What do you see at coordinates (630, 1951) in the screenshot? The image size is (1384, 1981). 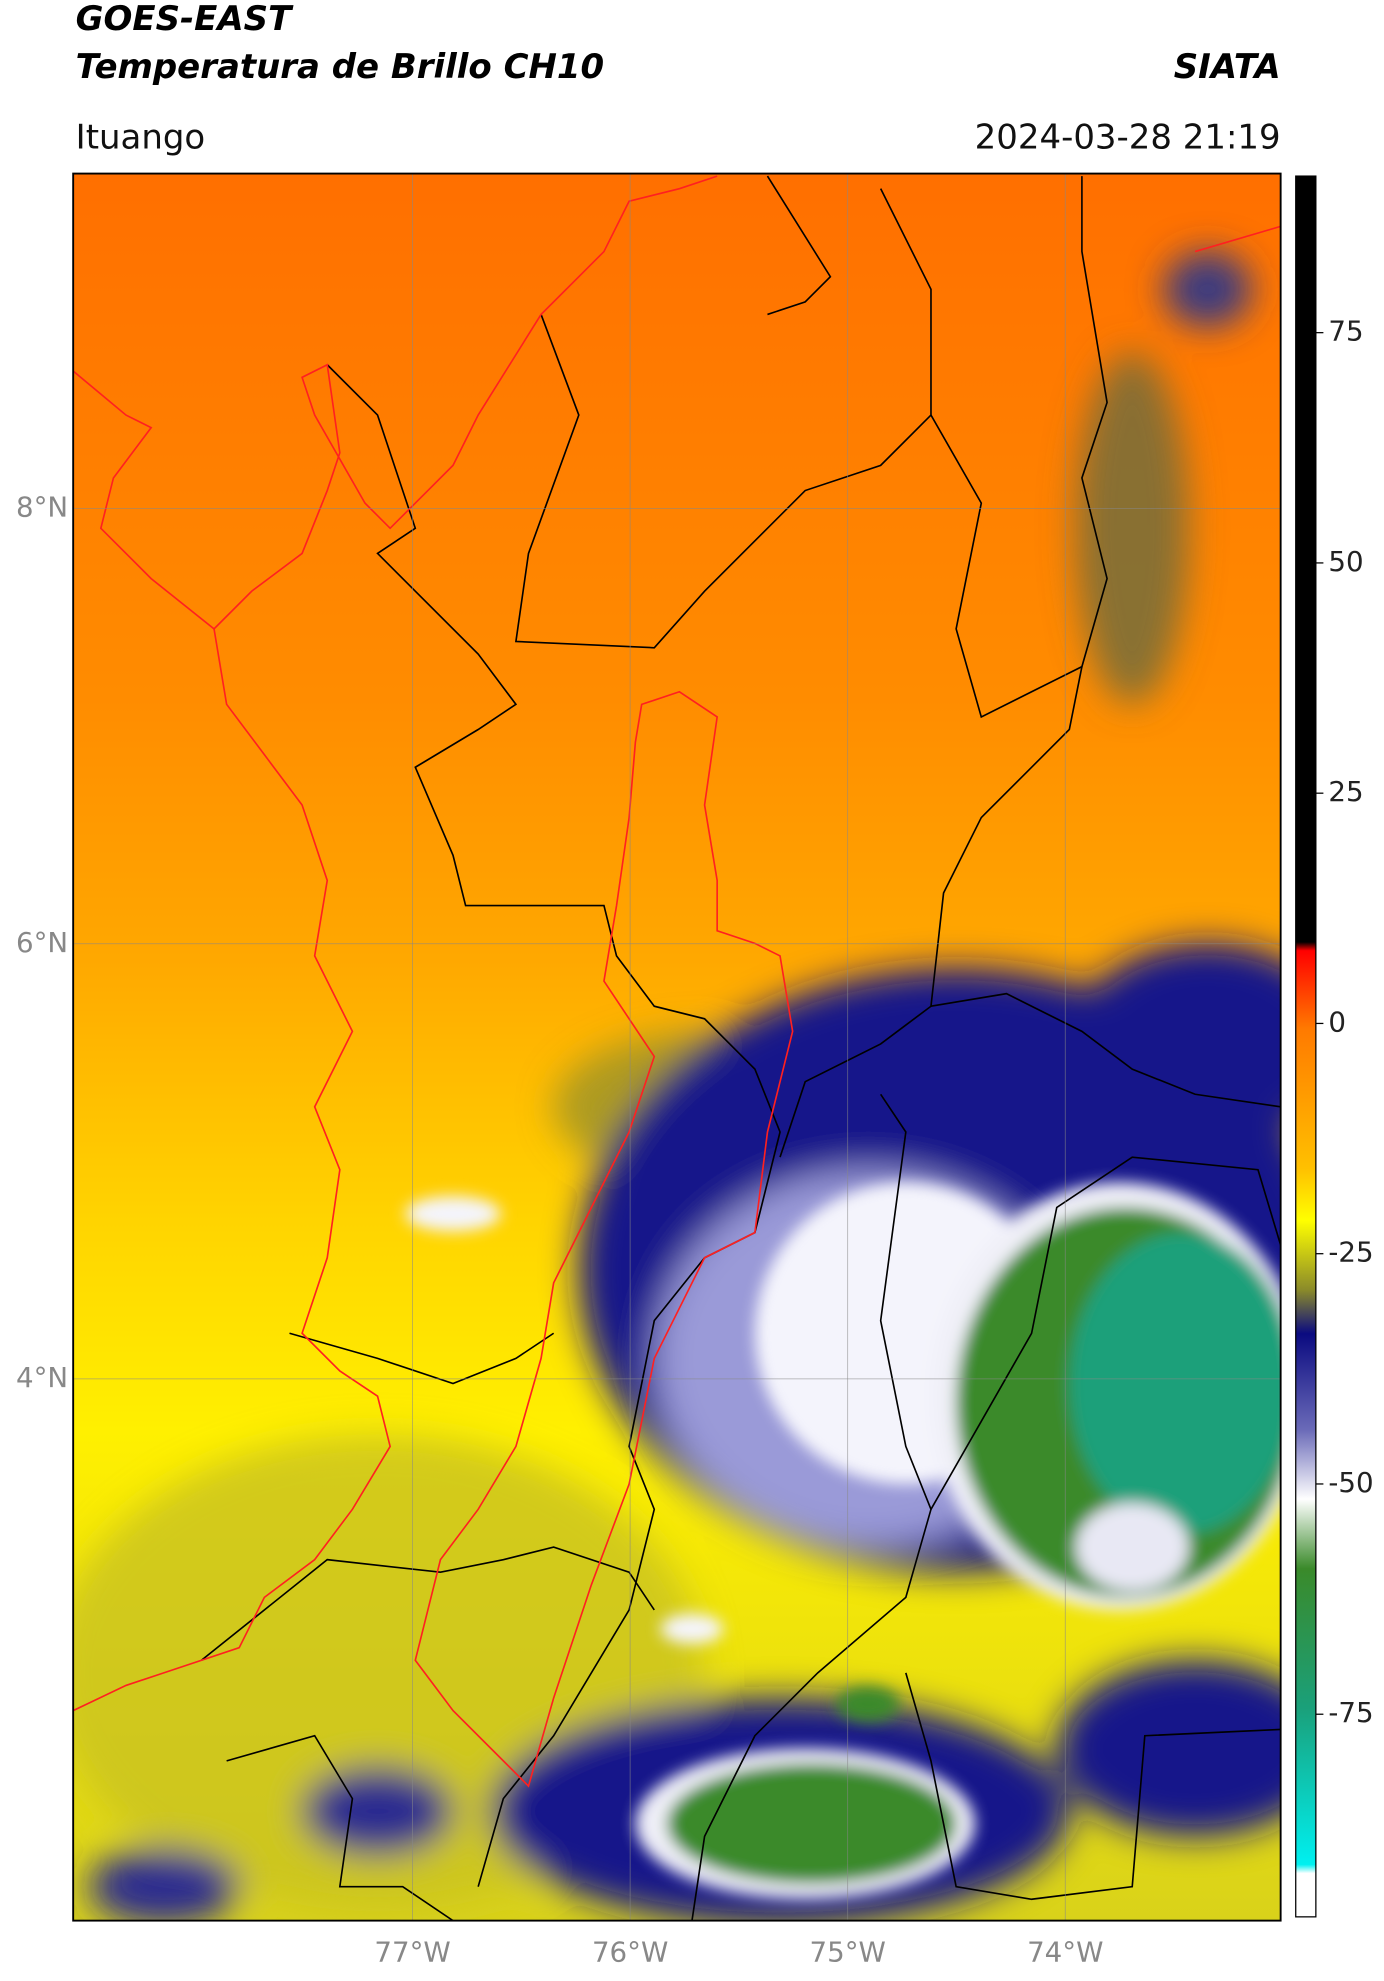 I see `lon-label: 76°W` at bounding box center [630, 1951].